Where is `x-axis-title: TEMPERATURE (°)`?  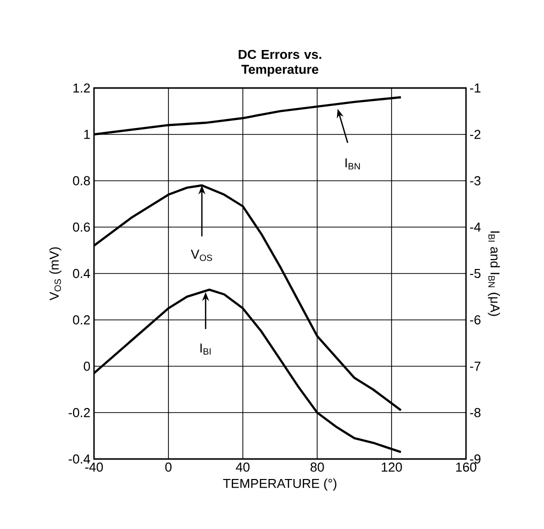
x-axis-title: TEMPERATURE (°) is located at coordinates (279, 484).